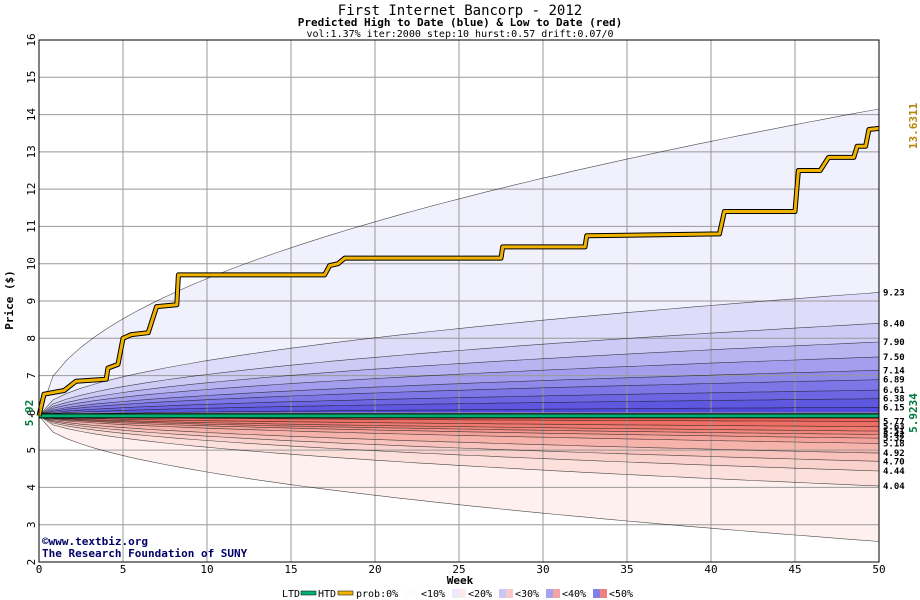 The height and width of the screenshot is (600, 920). Describe the element at coordinates (460, 11) in the screenshot. I see `chart-title: First Internet Bancorp - 2012` at that location.